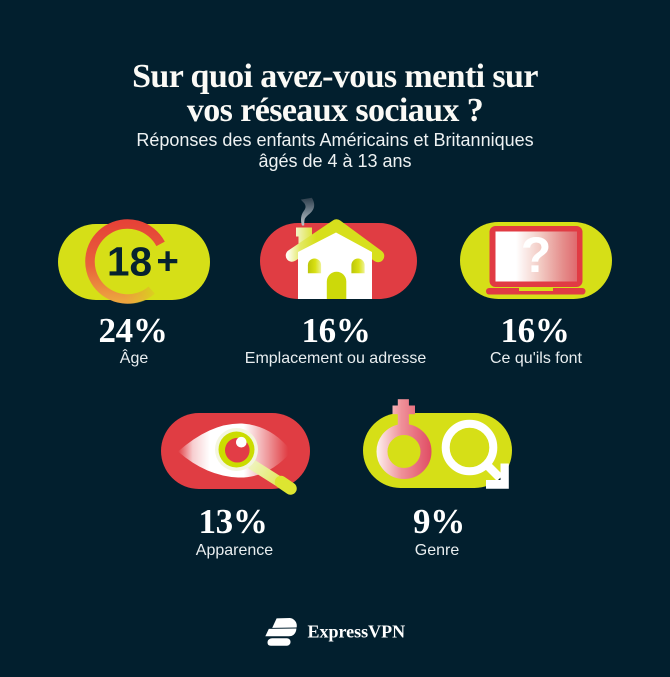  I want to click on svg-text: ExpressVPN, so click(357, 631).